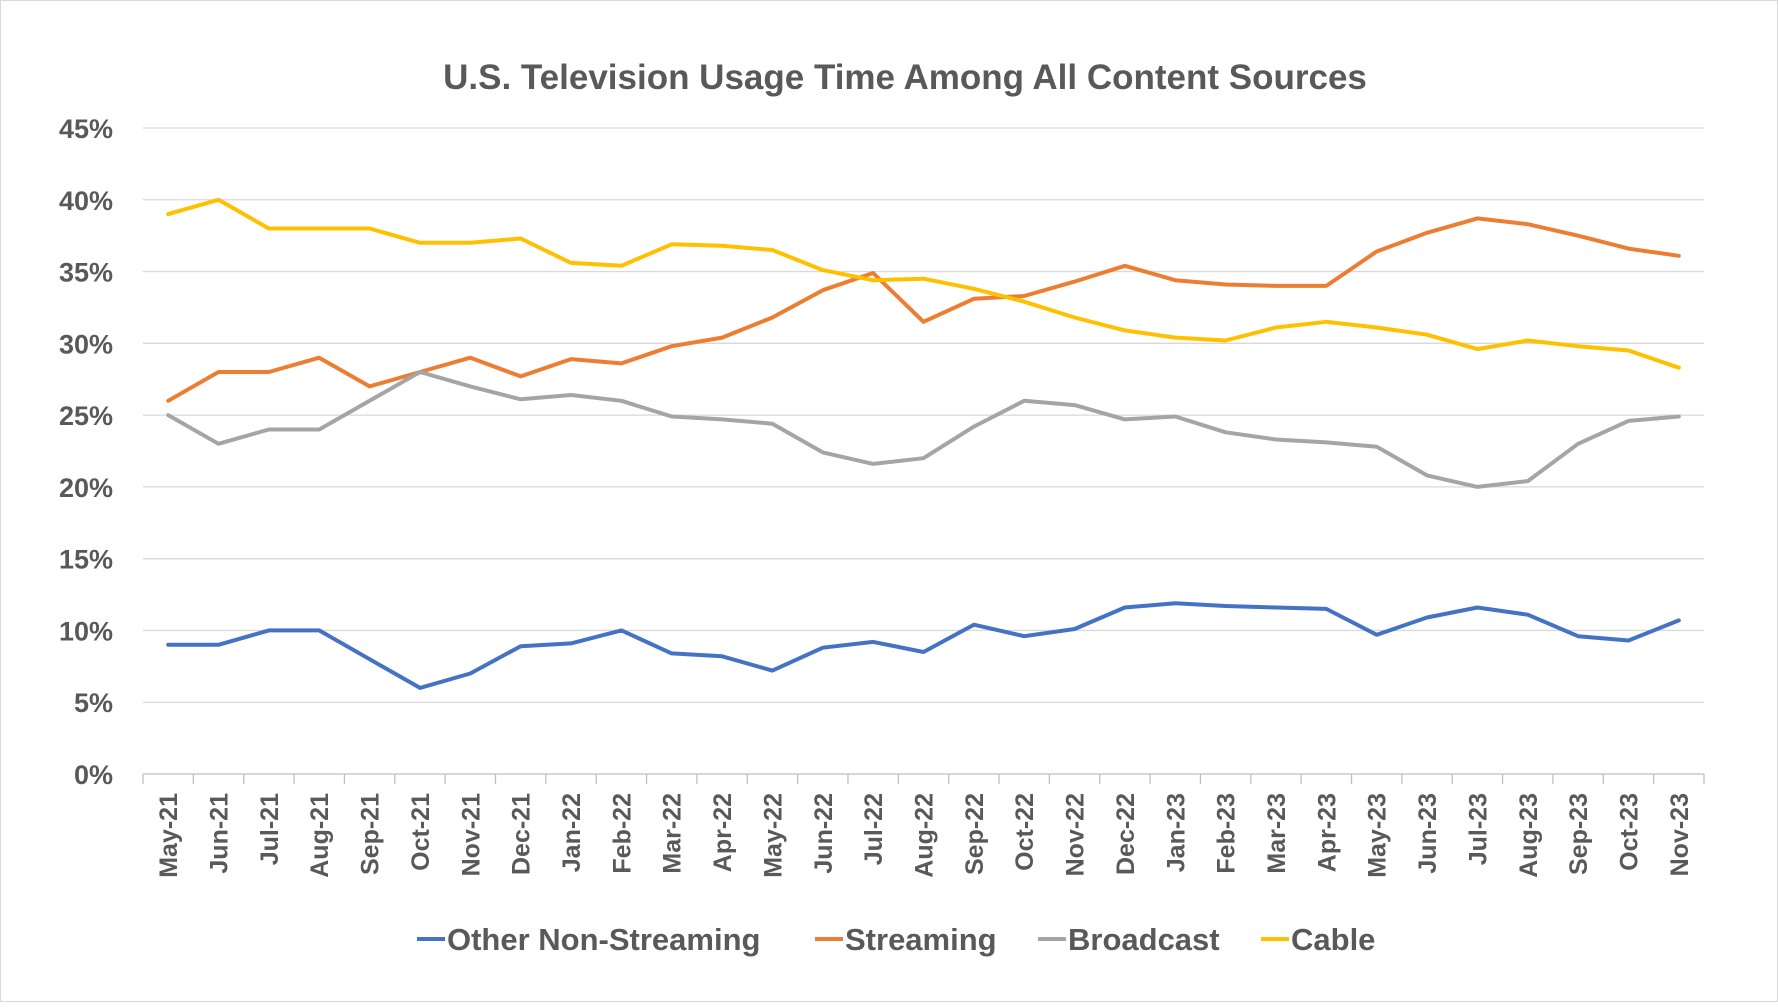 The width and height of the screenshot is (1778, 1008). I want to click on y-tick-label: 25%, so click(86, 416).